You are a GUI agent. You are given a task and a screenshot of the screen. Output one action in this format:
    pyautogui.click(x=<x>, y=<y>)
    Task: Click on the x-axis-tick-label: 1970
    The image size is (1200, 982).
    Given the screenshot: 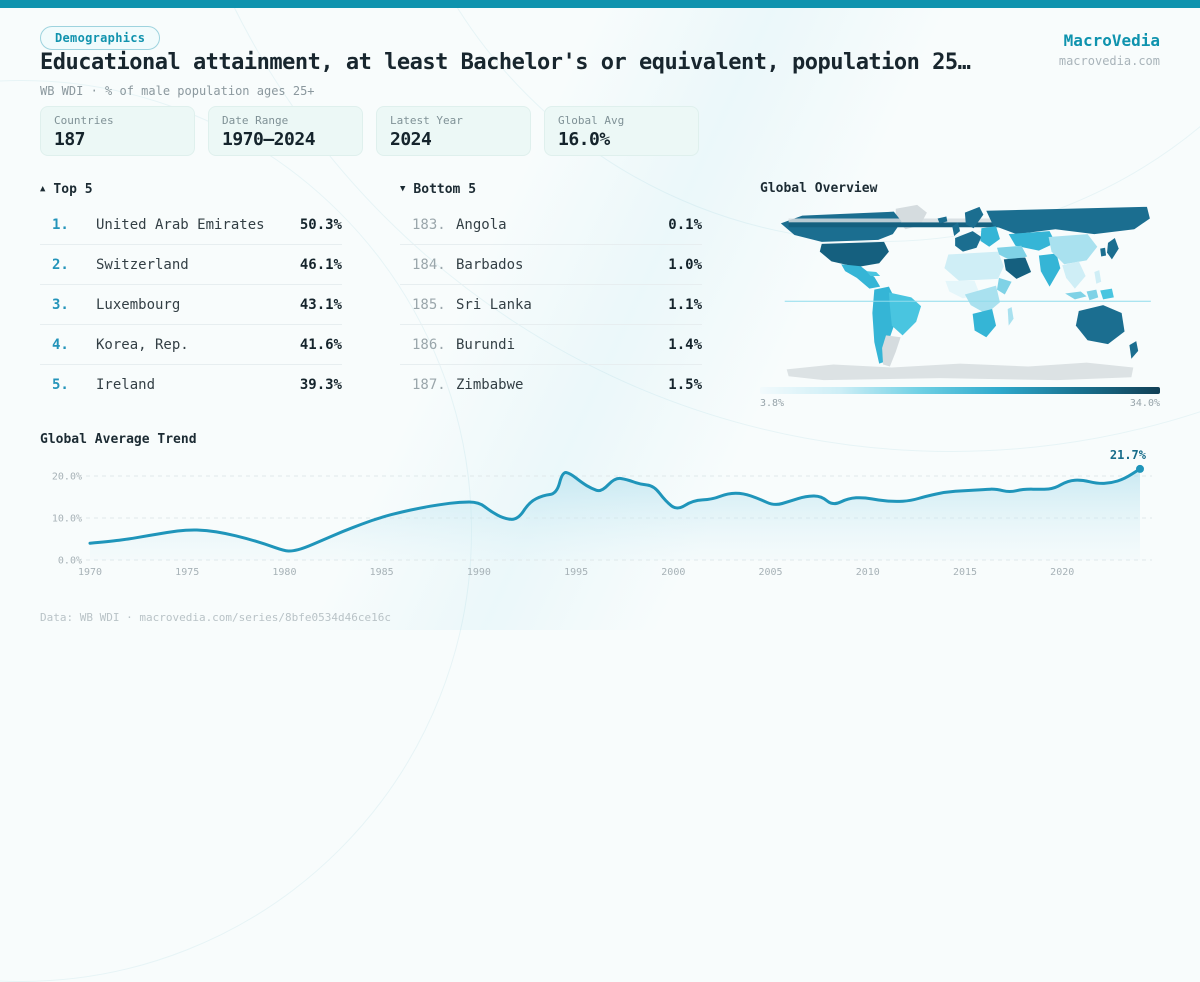 What is the action you would take?
    pyautogui.click(x=90, y=572)
    